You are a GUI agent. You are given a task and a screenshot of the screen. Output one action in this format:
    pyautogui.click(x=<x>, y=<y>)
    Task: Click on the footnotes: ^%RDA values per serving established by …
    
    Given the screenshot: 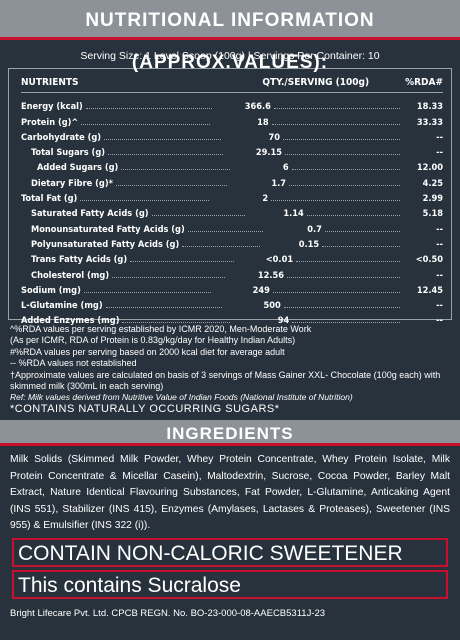 What is the action you would take?
    pyautogui.click(x=230, y=367)
    